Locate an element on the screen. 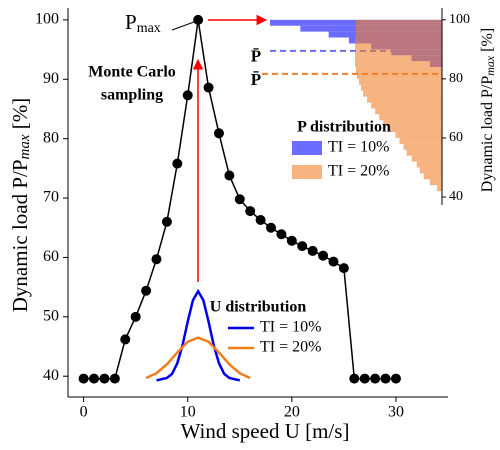  legend-title: P distribution is located at coordinates (344, 127).